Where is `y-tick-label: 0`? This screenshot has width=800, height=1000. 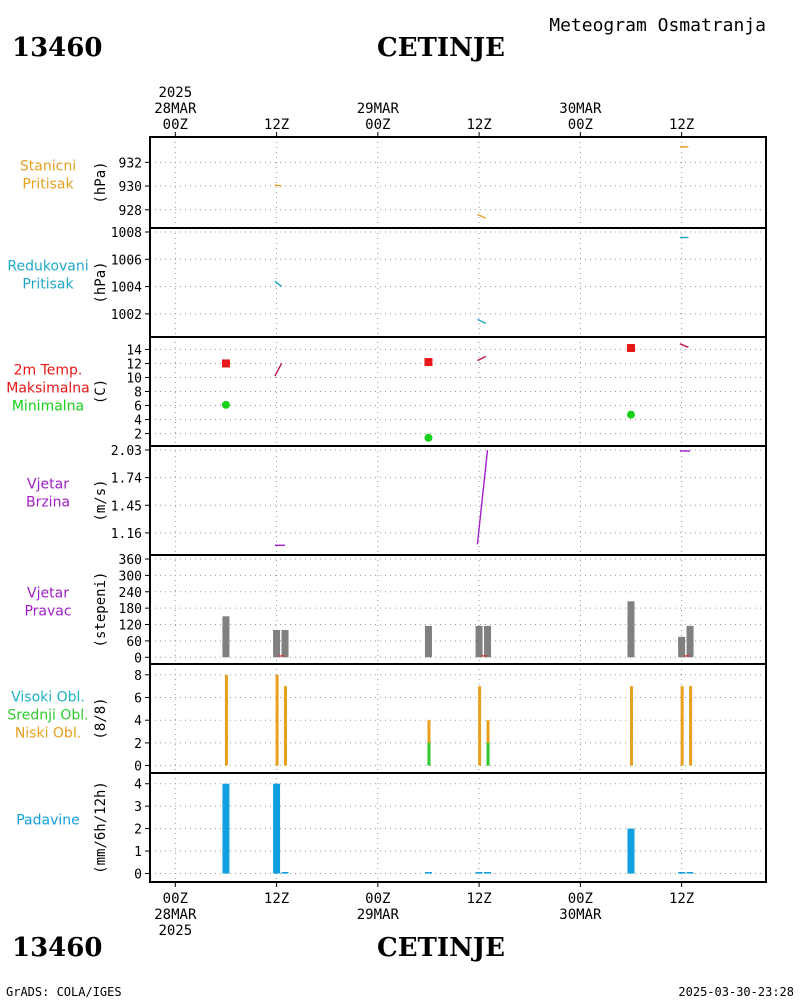
y-tick-label: 0 is located at coordinates (138, 875).